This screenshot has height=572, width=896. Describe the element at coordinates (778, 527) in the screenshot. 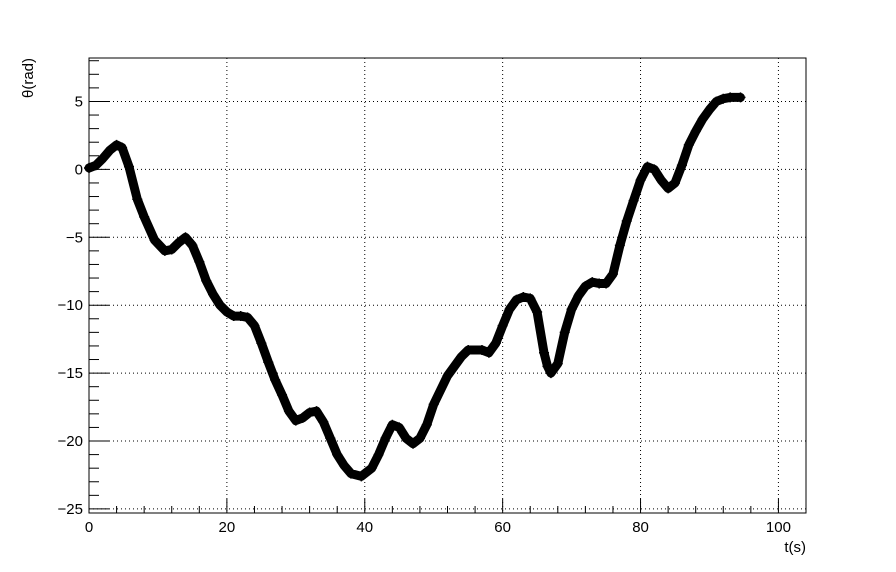

I see `x-tick-label: 100` at that location.